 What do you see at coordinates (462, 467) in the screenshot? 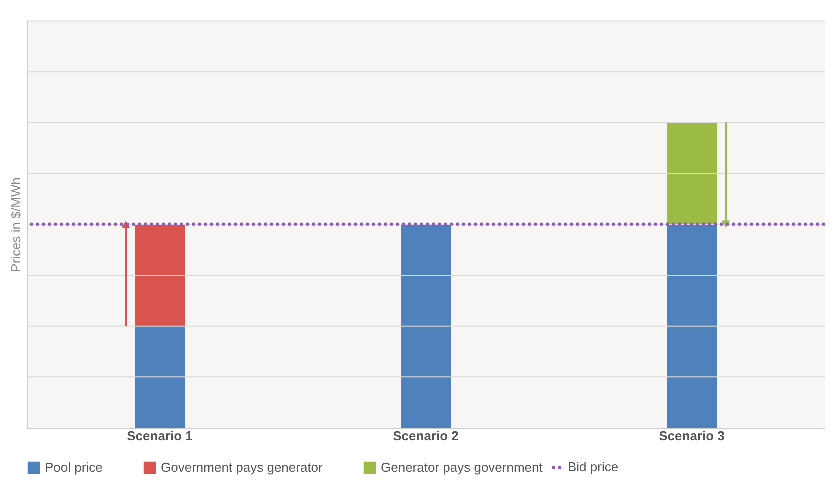
I see `legend-label: Generator pays government` at bounding box center [462, 467].